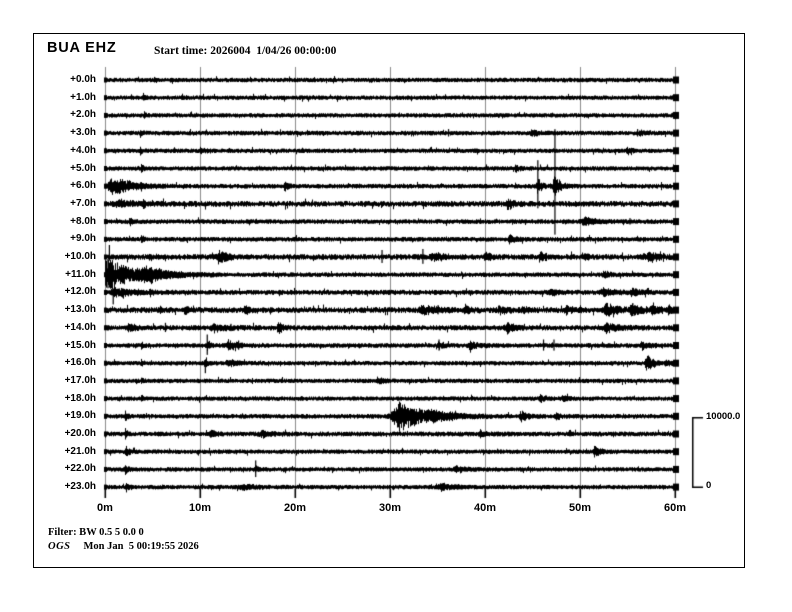 The width and height of the screenshot is (792, 612). What do you see at coordinates (723, 416) in the screenshot?
I see `scale-max-label: 10000.0` at bounding box center [723, 416].